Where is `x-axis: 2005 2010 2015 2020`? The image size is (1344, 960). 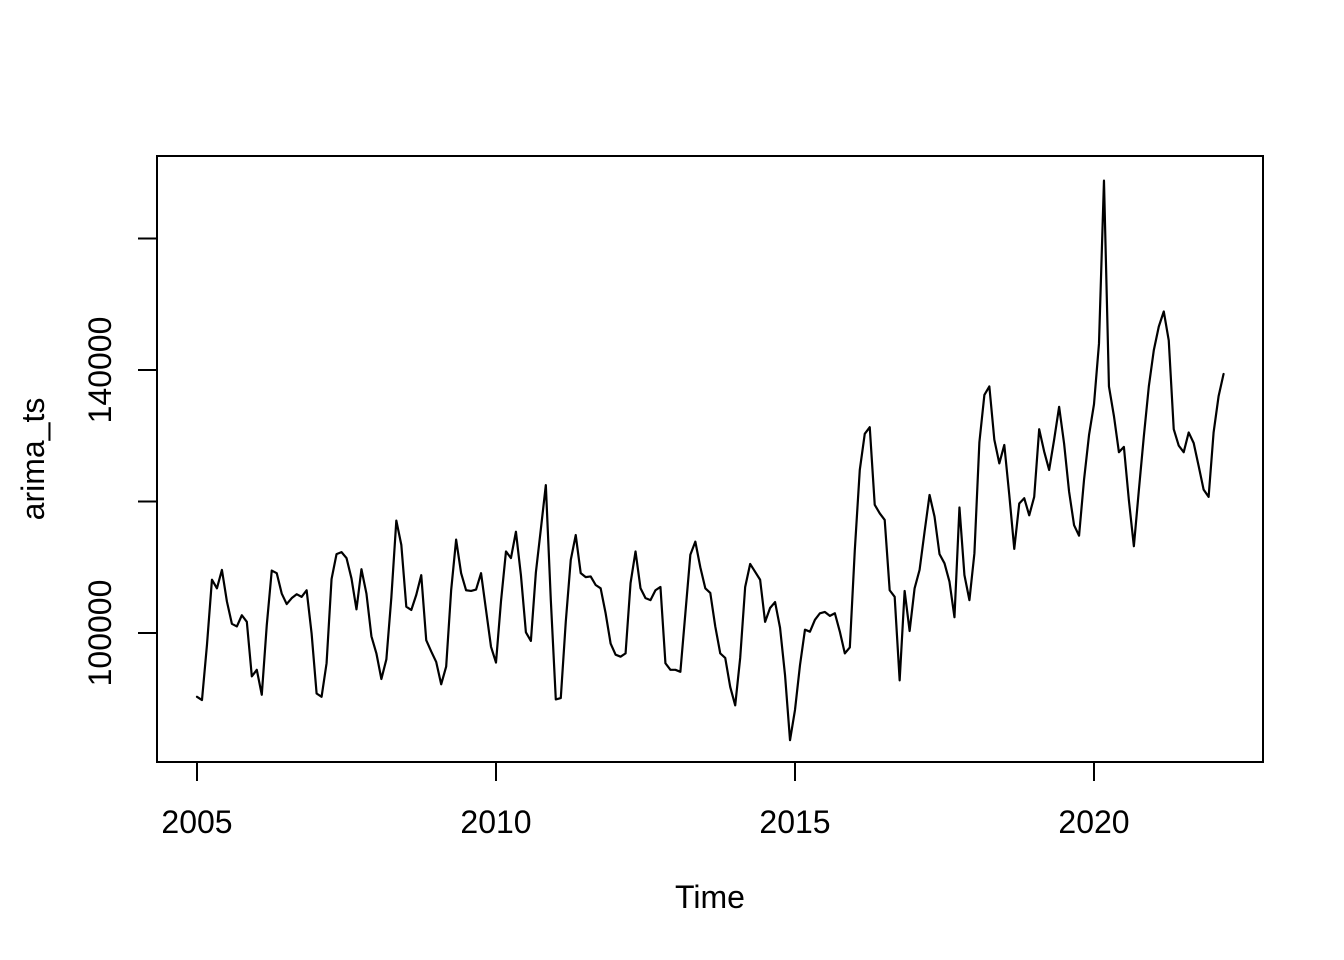
x-axis: 2005 2010 2015 2020 is located at coordinates (645, 801).